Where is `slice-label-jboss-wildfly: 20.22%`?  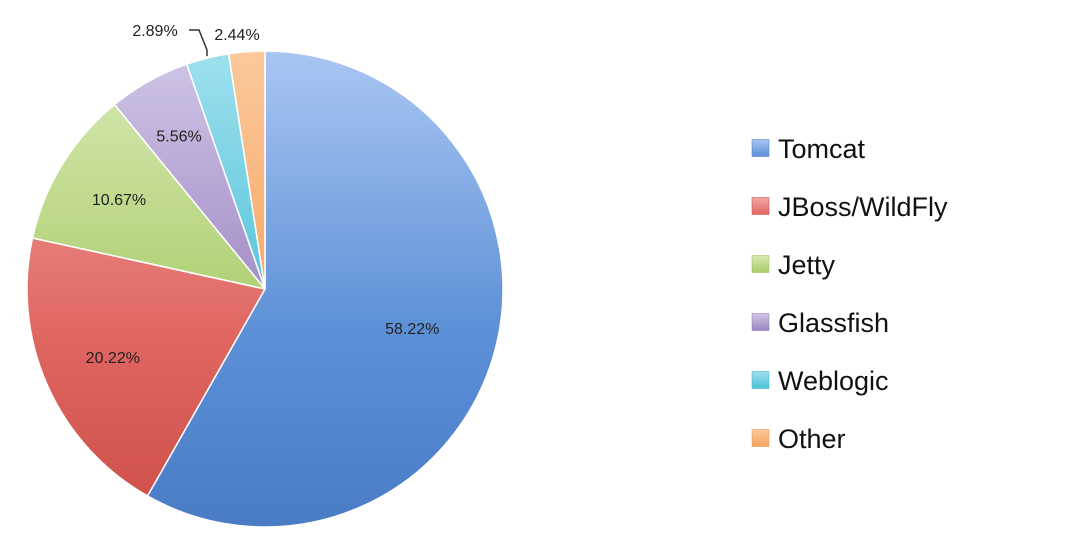
slice-label-jboss-wildfly: 20.22% is located at coordinates (113, 358).